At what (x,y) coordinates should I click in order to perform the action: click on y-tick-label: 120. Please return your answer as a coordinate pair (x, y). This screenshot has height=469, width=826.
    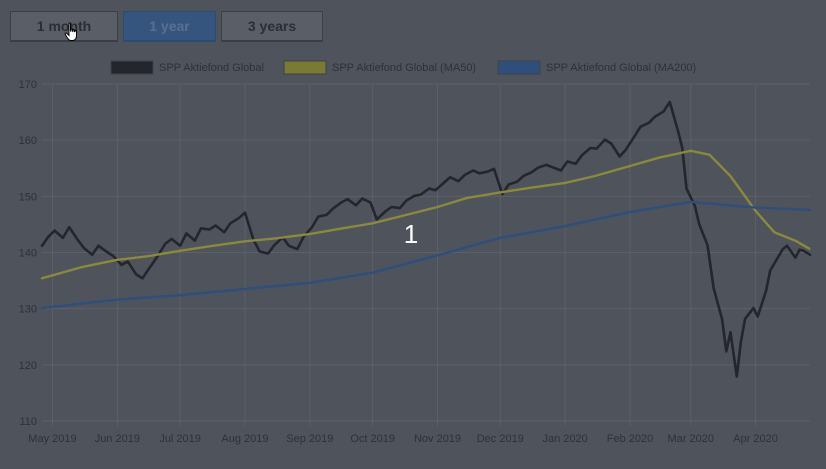
    Looking at the image, I should click on (28, 366).